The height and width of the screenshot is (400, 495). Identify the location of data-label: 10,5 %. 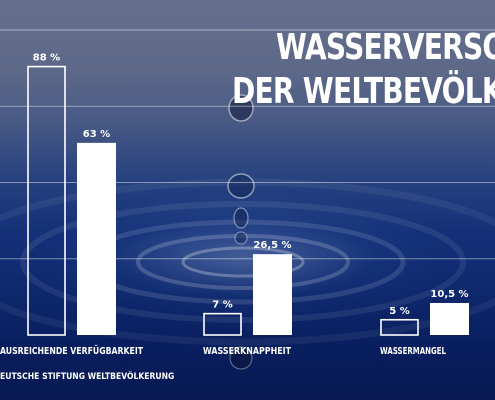
(449, 294).